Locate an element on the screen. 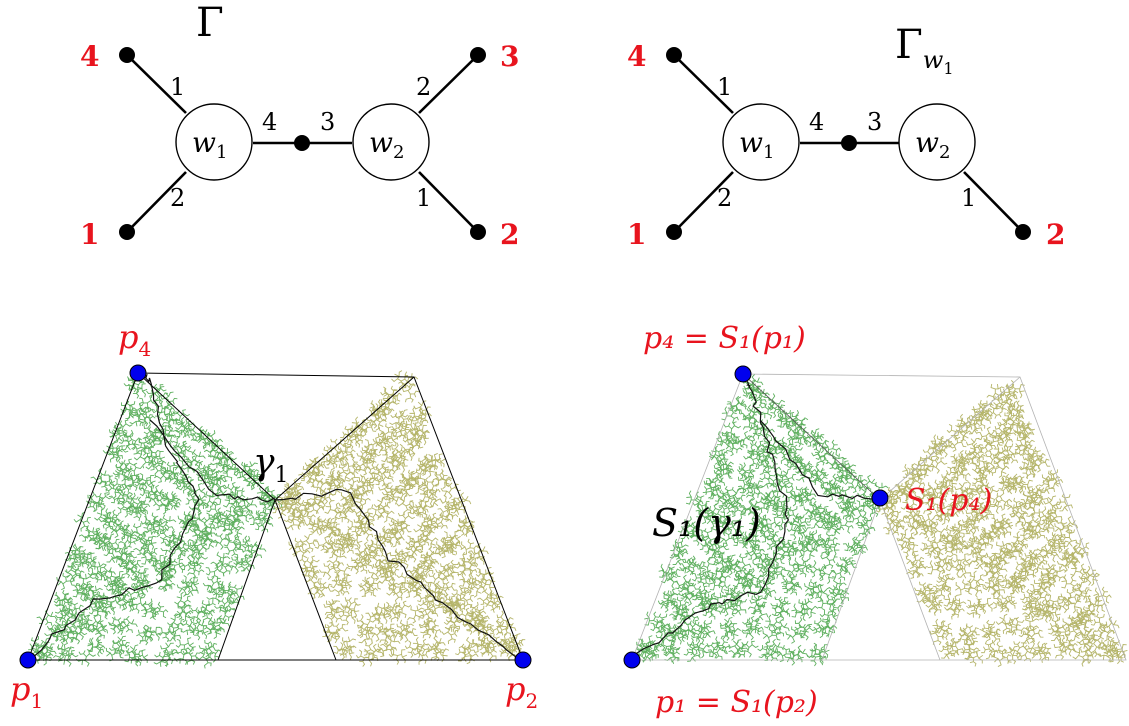 Image resolution: width=1129 pixels, height=726 pixels. vertex-w1 is located at coordinates (214, 142).